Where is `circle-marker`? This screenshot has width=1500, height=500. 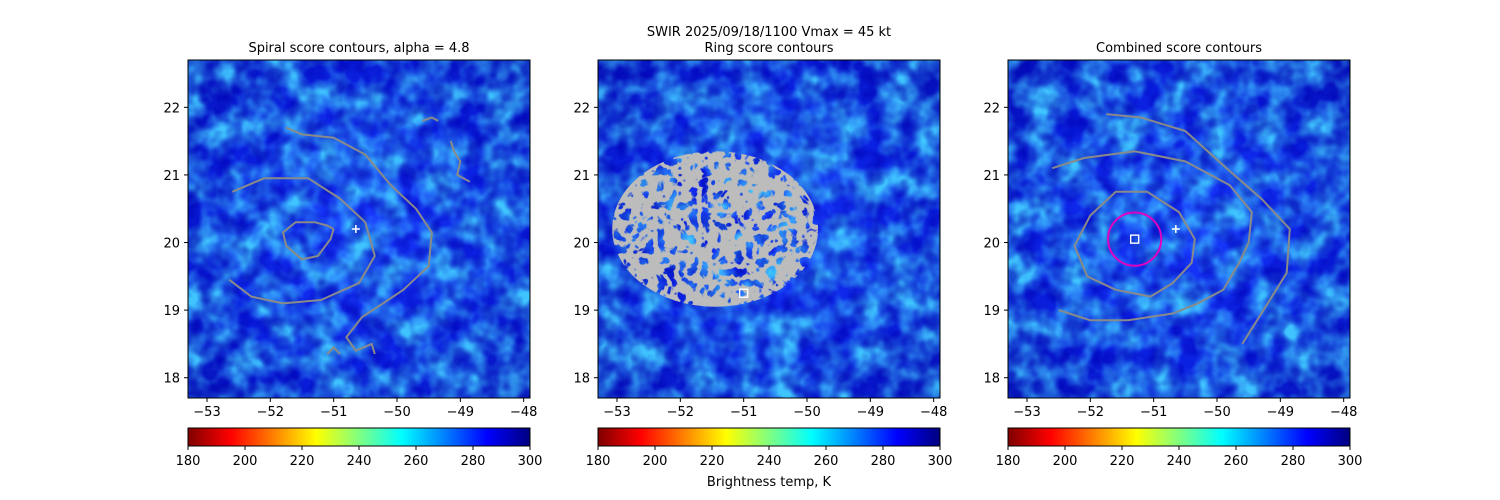 circle-marker is located at coordinates (1135, 239).